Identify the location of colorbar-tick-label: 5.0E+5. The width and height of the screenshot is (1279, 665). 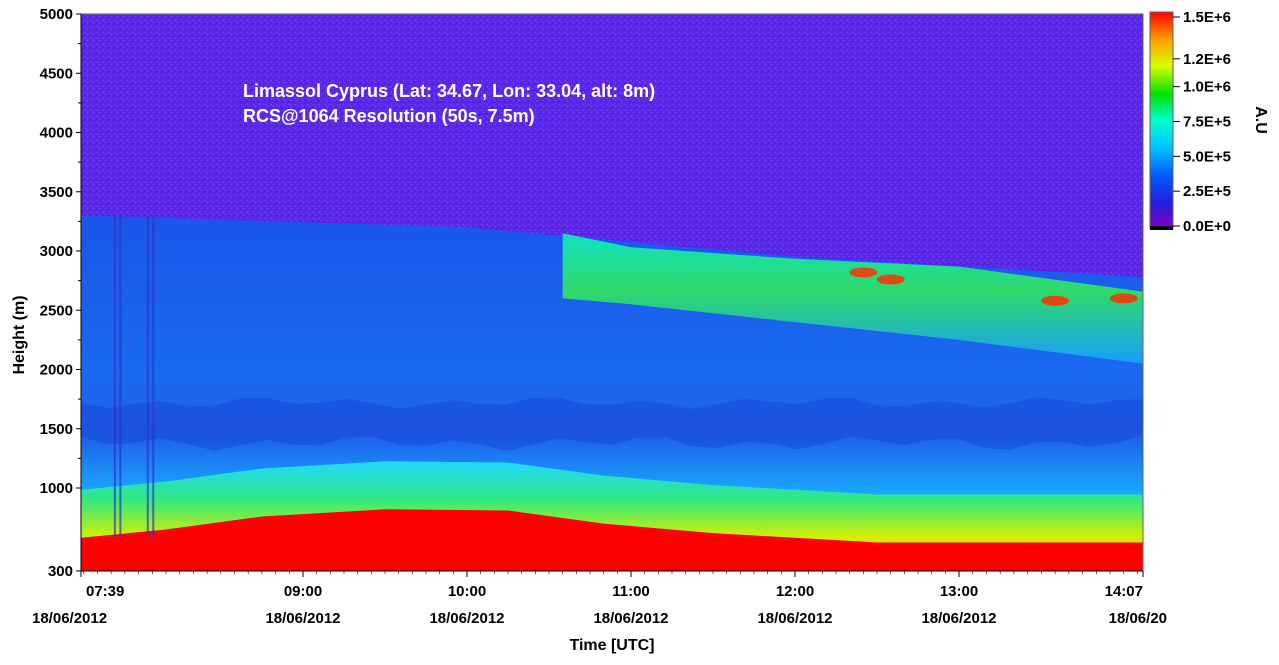
(1207, 156).